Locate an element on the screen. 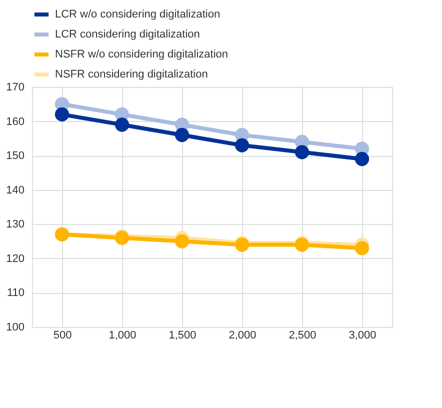 This screenshot has width=442, height=408. y-tick-label: 160 is located at coordinates (15, 122).